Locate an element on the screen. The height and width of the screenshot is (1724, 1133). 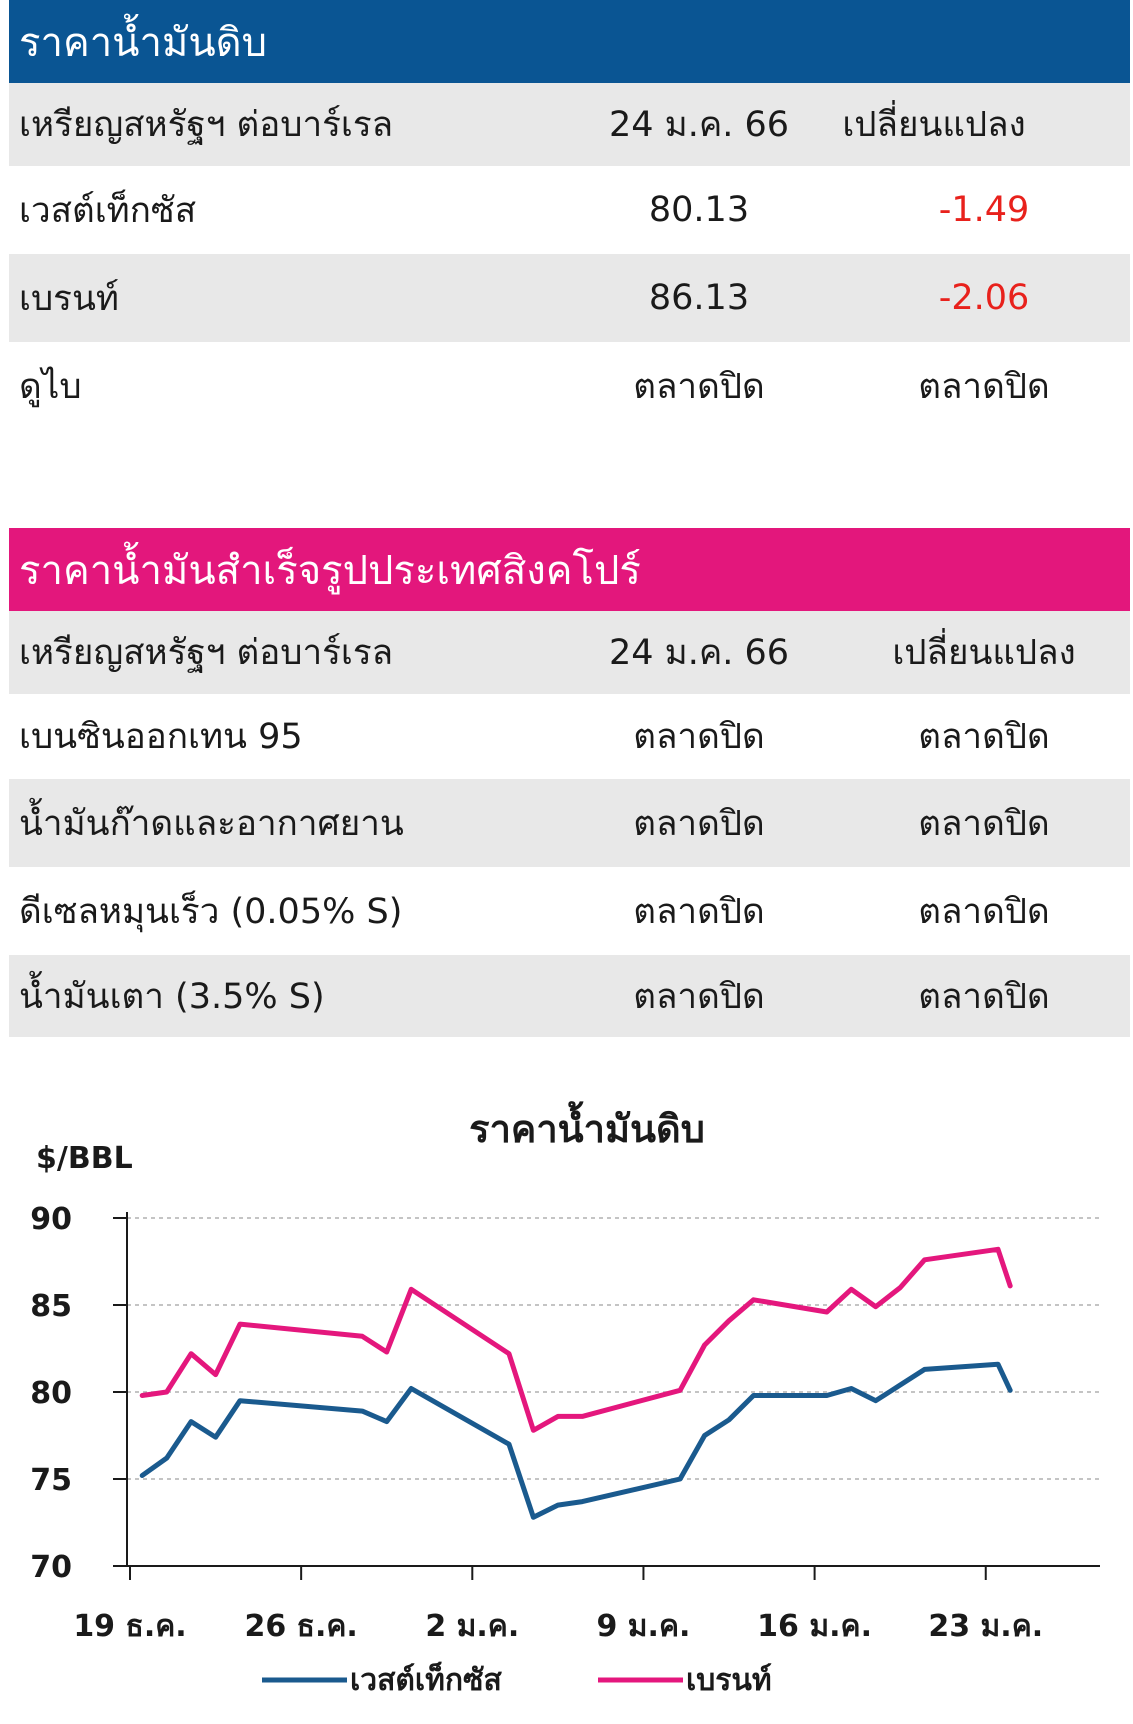
table-row: น้ำมันก๊าดและอากาศยาน ตลาดปิด ตลาดปิด is located at coordinates (569, 823).